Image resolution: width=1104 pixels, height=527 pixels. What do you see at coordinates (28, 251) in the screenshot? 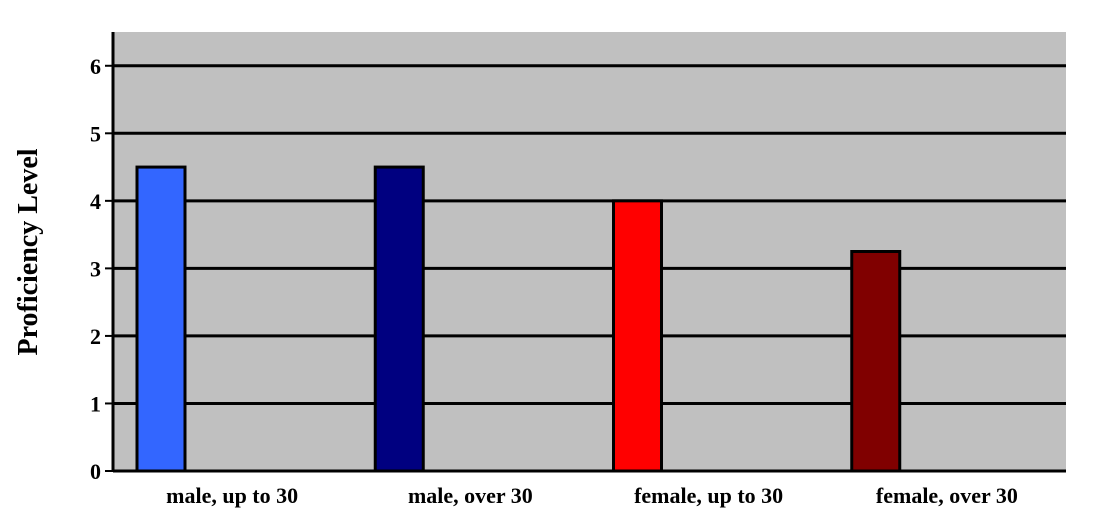
I see `y-axis-title: Proficiency Level` at bounding box center [28, 251].